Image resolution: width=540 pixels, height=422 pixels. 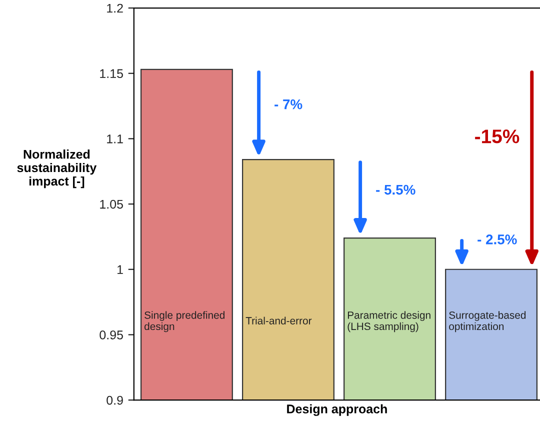 What do you see at coordinates (111, 335) in the screenshot?
I see `y-tick-label: 0.95` at bounding box center [111, 335].